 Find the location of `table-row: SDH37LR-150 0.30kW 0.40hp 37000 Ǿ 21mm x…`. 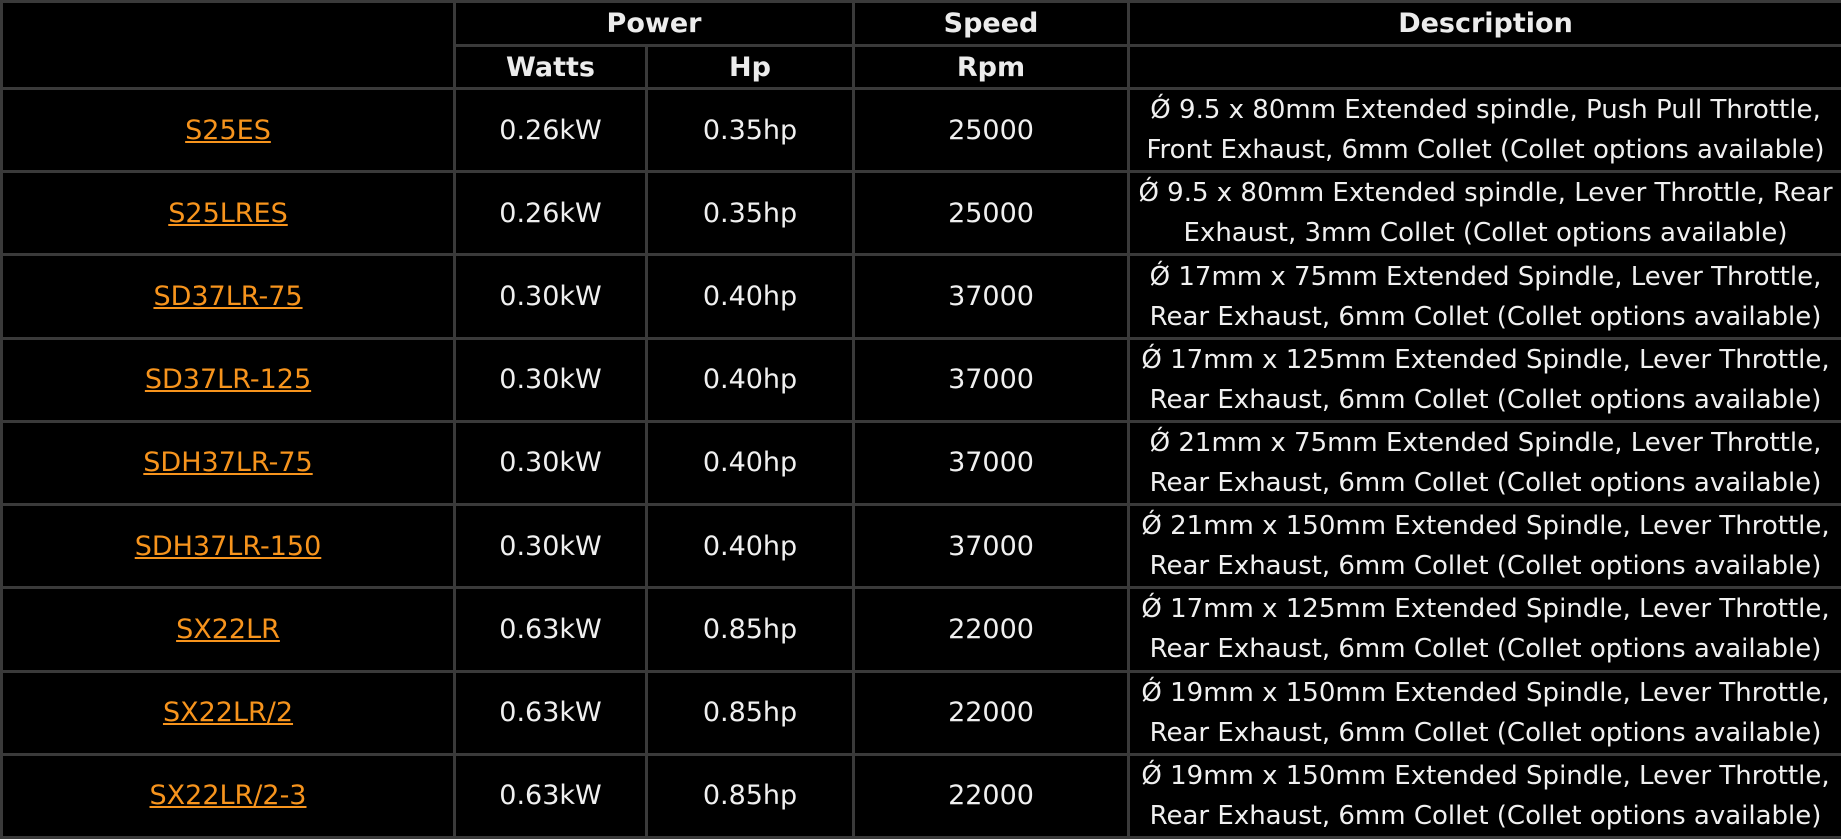

table-row: SDH37LR-150 0.30kW 0.40hp 37000 Ǿ 21mm x… is located at coordinates (920, 546).